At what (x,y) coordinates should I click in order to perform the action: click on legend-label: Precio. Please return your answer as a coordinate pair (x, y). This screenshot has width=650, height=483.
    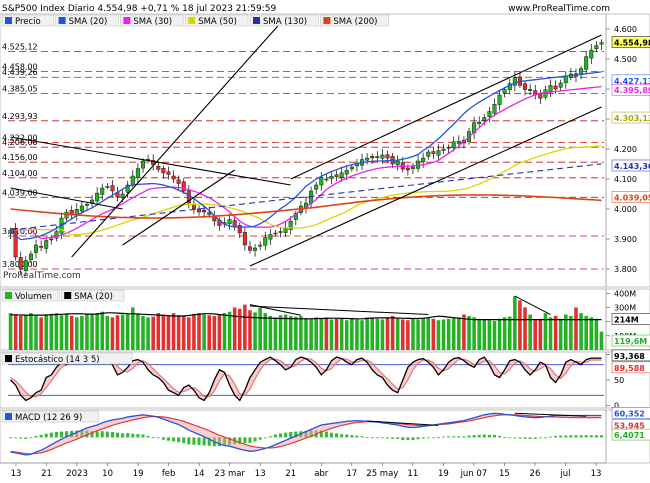
    Looking at the image, I should click on (28, 22).